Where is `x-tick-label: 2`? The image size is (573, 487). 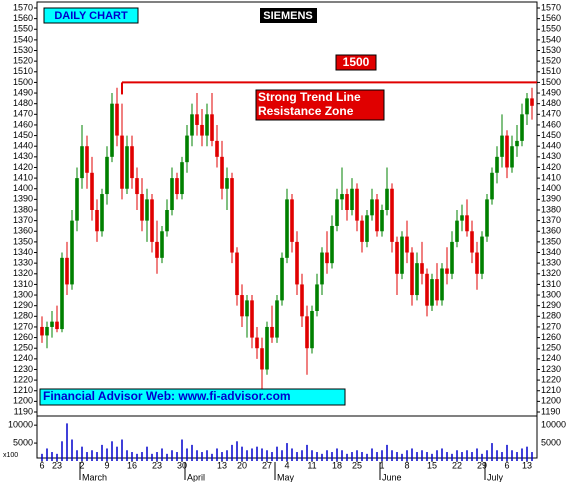
x-tick-label: 2 is located at coordinates (81, 465).